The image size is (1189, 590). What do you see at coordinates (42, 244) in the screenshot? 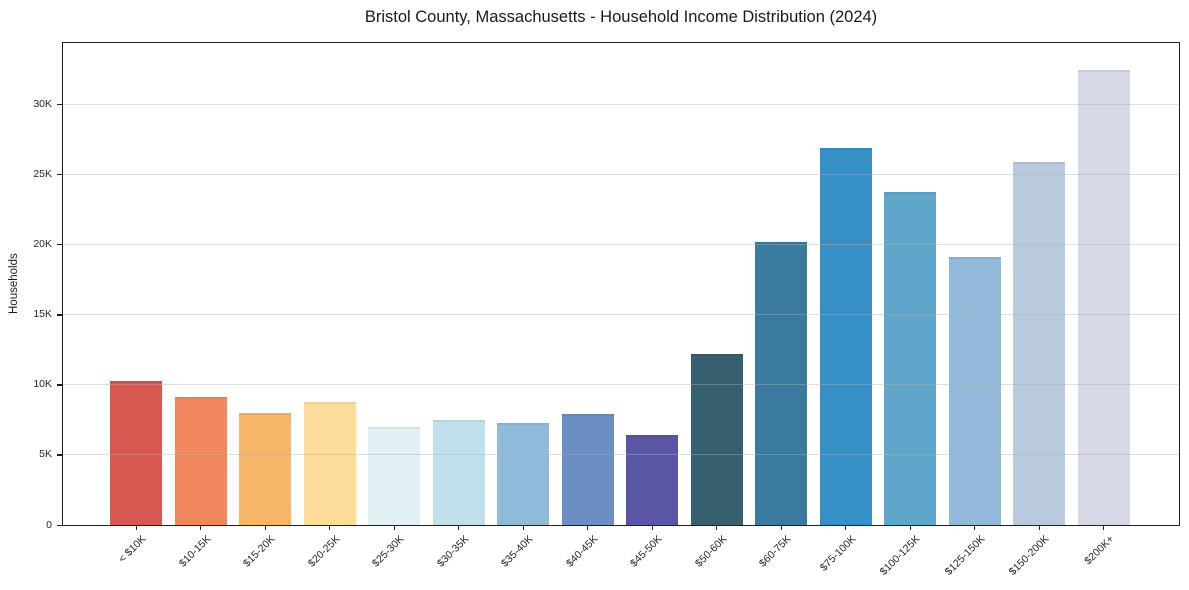
I see `y-tick-label: 20K` at bounding box center [42, 244].